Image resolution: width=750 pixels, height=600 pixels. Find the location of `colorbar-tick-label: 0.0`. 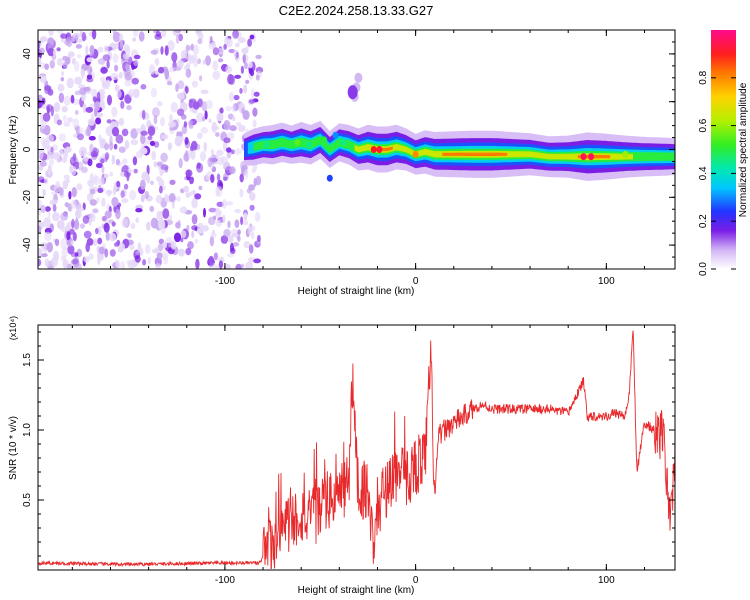

colorbar-tick-label: 0.0 is located at coordinates (703, 269).